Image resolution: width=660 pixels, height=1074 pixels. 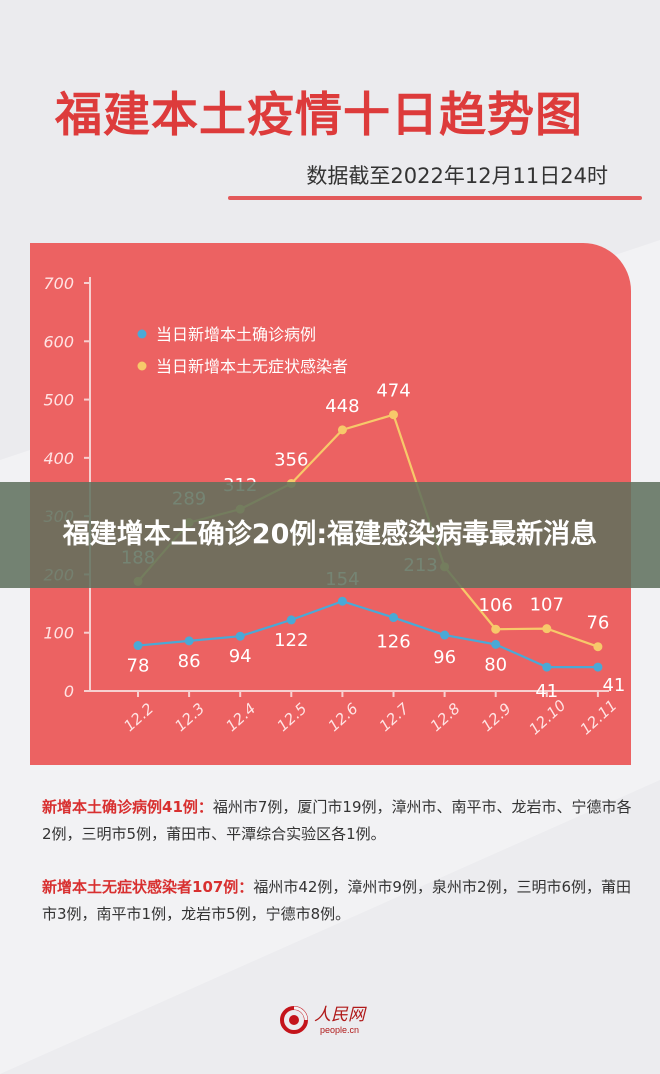 I want to click on data-cutoff-date: 数据截至2022年12月11日24时, so click(x=457, y=176).